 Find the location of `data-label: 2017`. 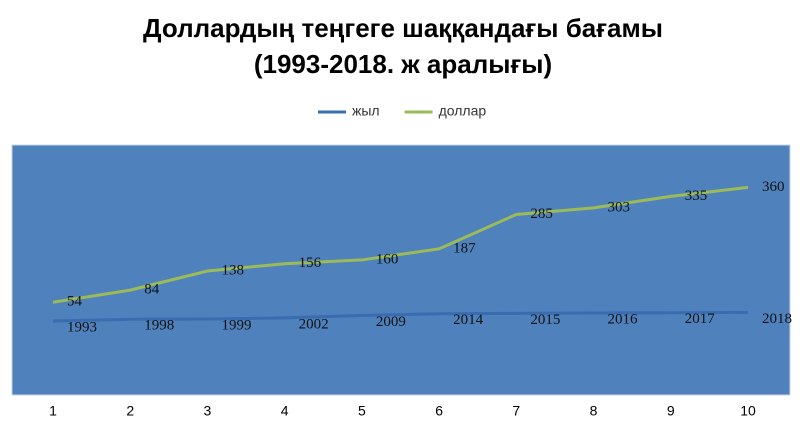

data-label: 2017 is located at coordinates (700, 319).